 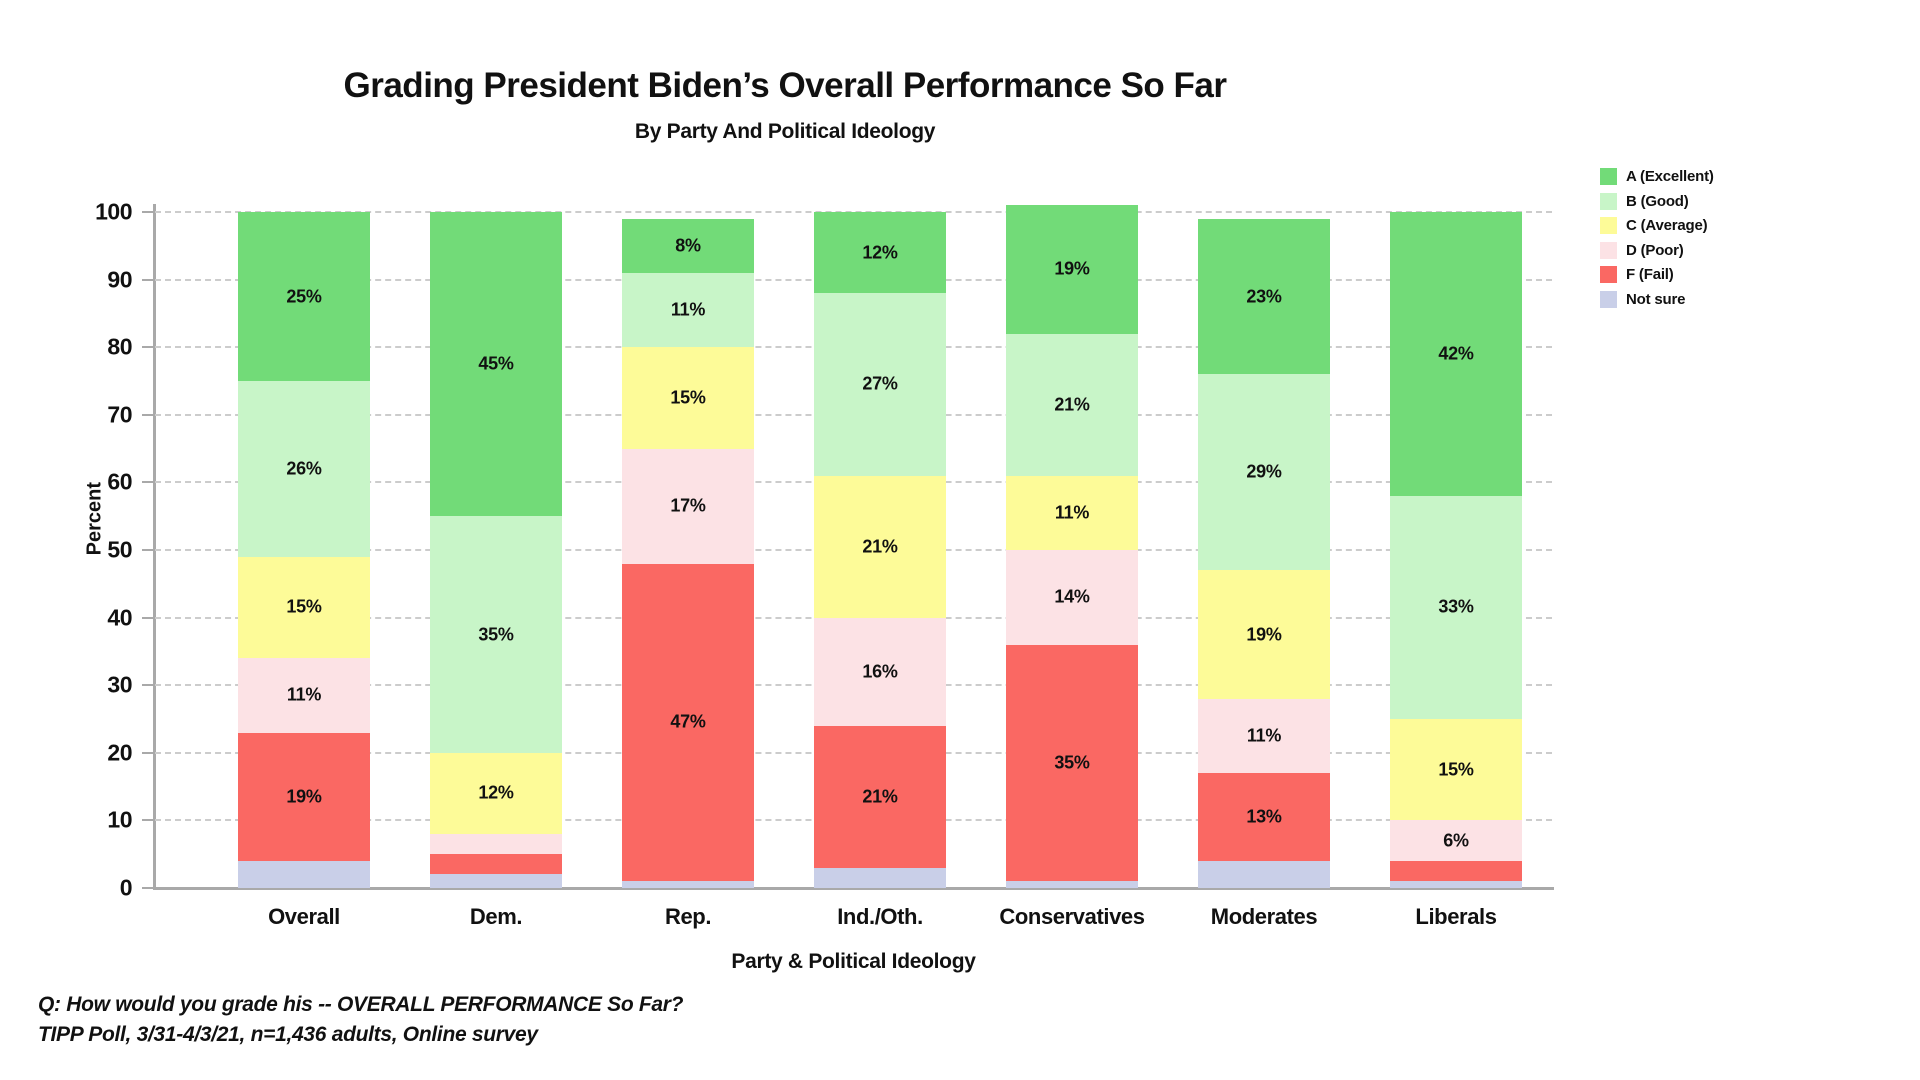 What do you see at coordinates (113, 211) in the screenshot?
I see `y-tick-label: 100` at bounding box center [113, 211].